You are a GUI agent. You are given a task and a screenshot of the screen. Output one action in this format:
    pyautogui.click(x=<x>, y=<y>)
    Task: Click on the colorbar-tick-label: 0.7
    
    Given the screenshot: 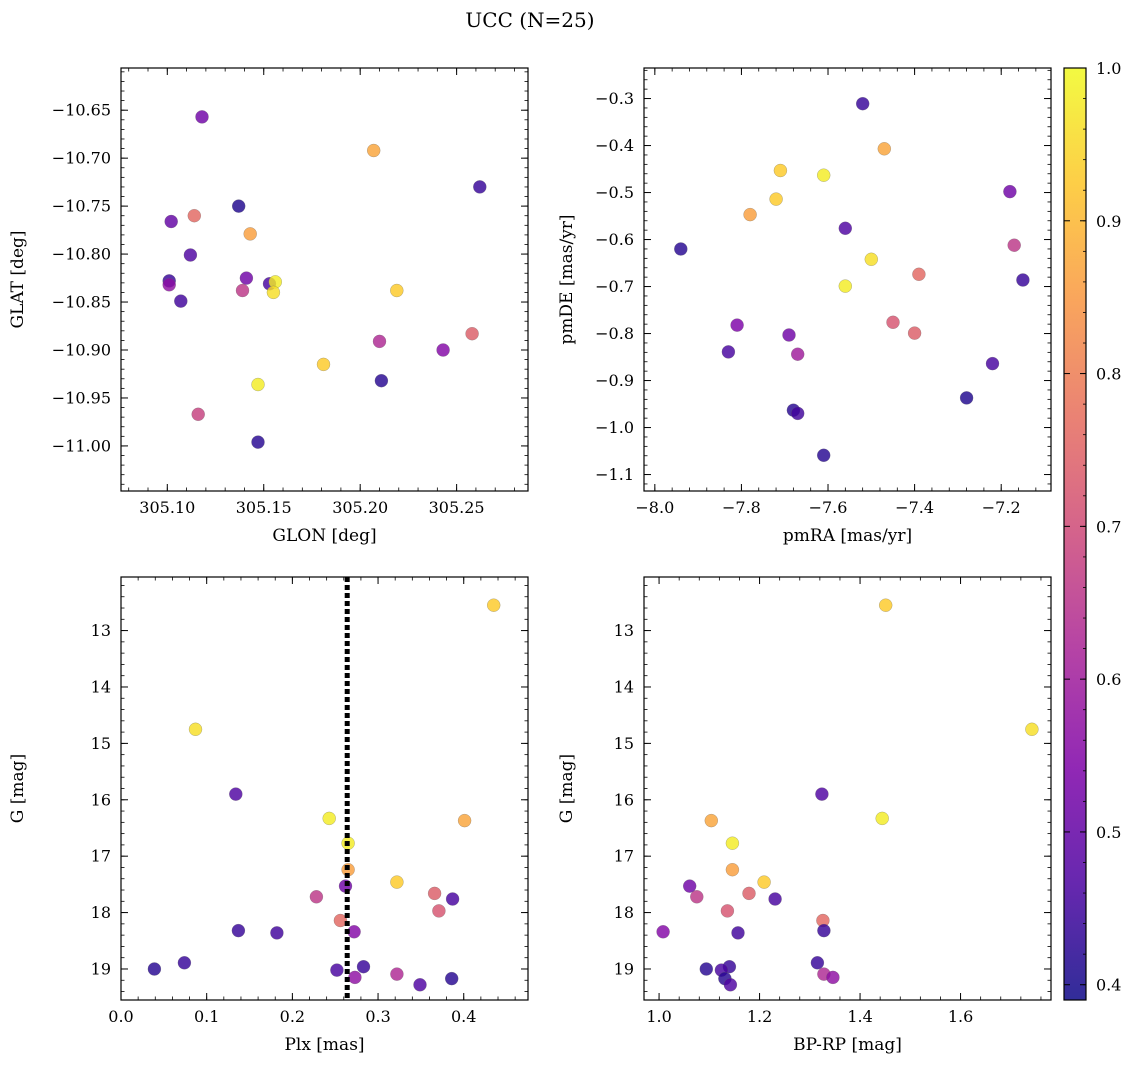 What is the action you would take?
    pyautogui.click(x=1108, y=526)
    